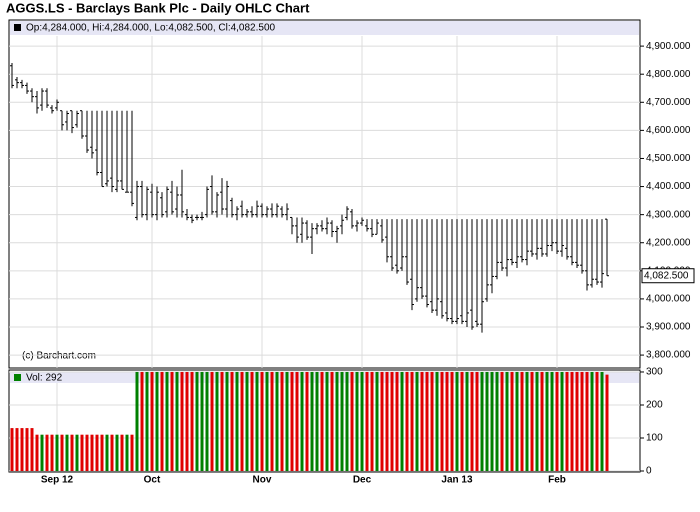  Describe the element at coordinates (668, 214) in the screenshot. I see `y-tick-label: 4,300.000` at that location.